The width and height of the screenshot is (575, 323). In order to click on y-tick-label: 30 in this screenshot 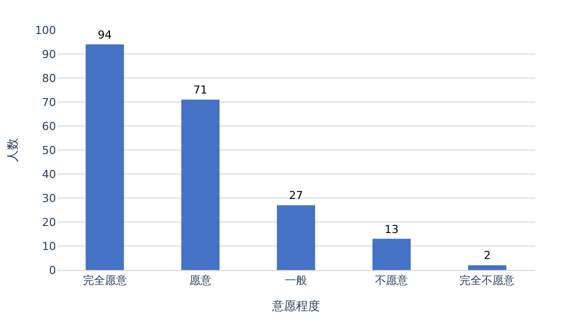, I will do `click(49, 198)`.